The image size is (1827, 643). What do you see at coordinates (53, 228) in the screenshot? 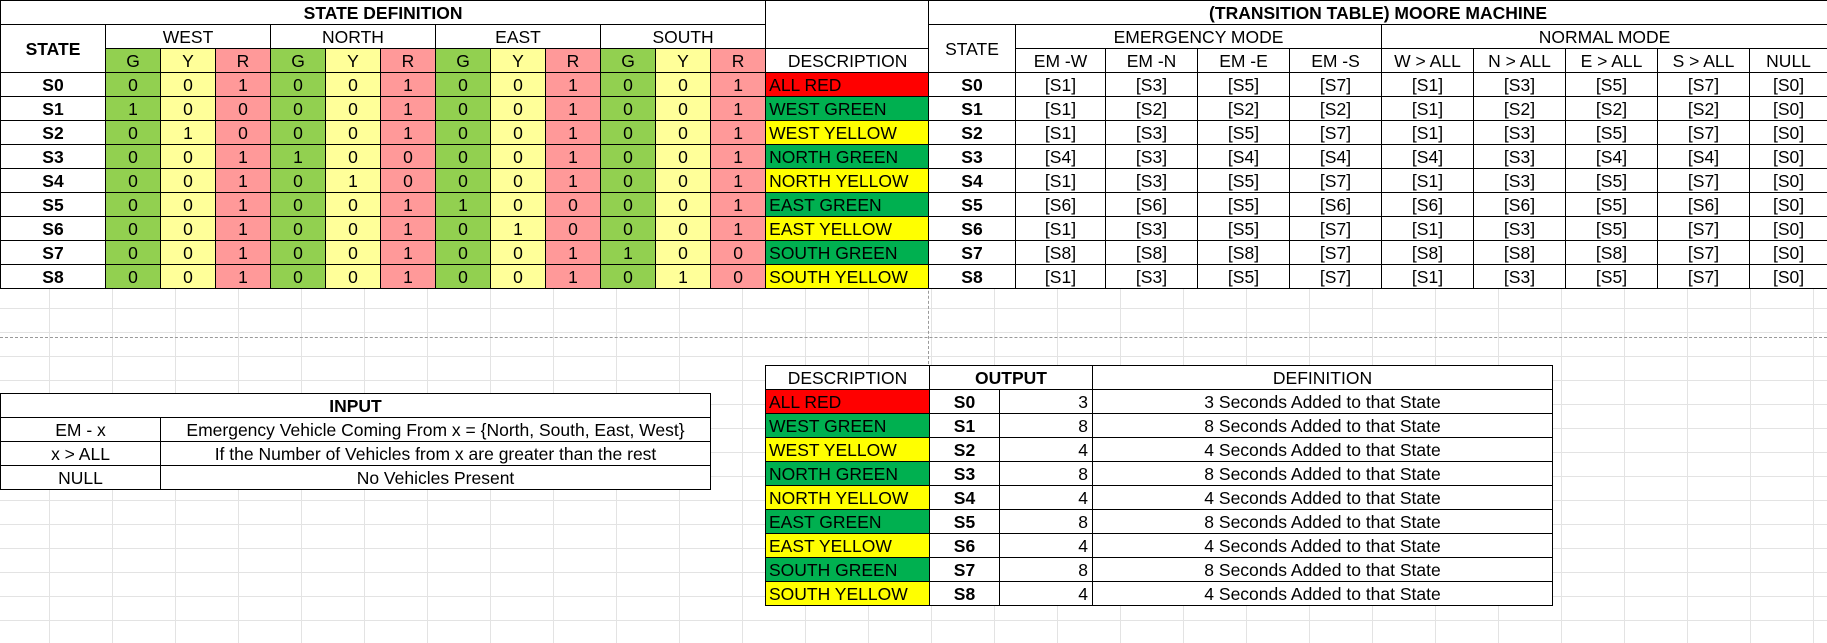
I see `state-label: S6` at bounding box center [53, 228].